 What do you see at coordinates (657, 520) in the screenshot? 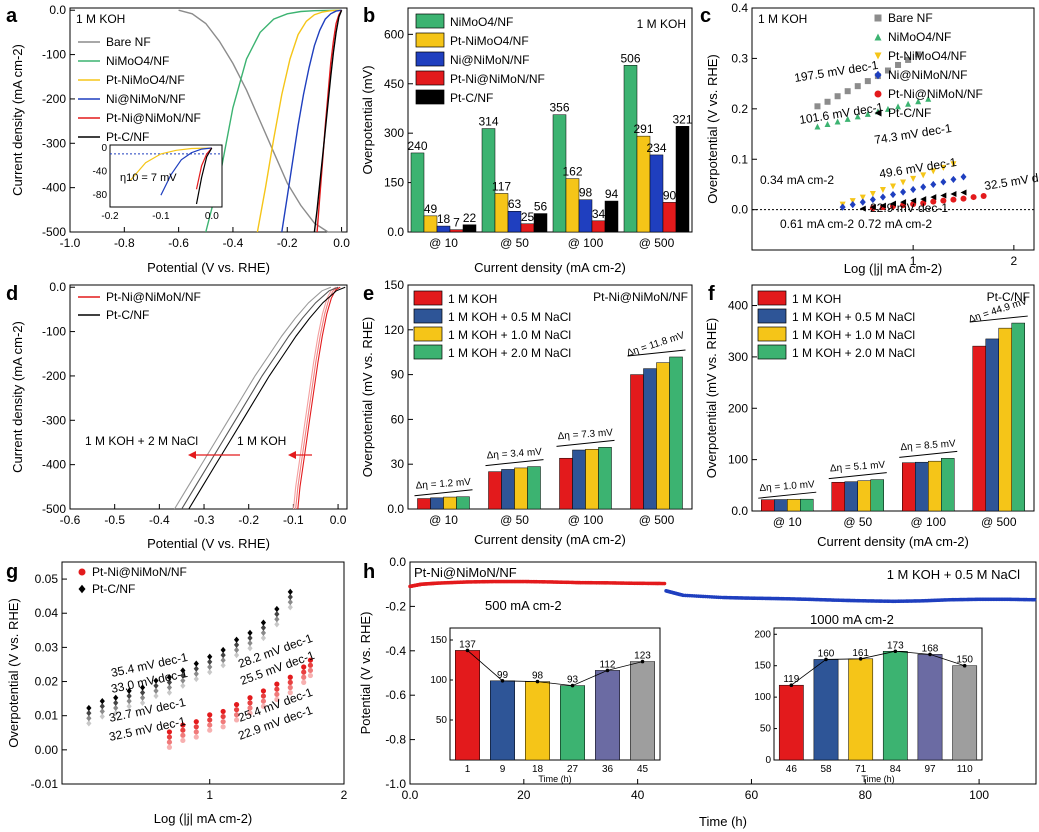
I see `x-tick-label: @ 500` at bounding box center [657, 520].